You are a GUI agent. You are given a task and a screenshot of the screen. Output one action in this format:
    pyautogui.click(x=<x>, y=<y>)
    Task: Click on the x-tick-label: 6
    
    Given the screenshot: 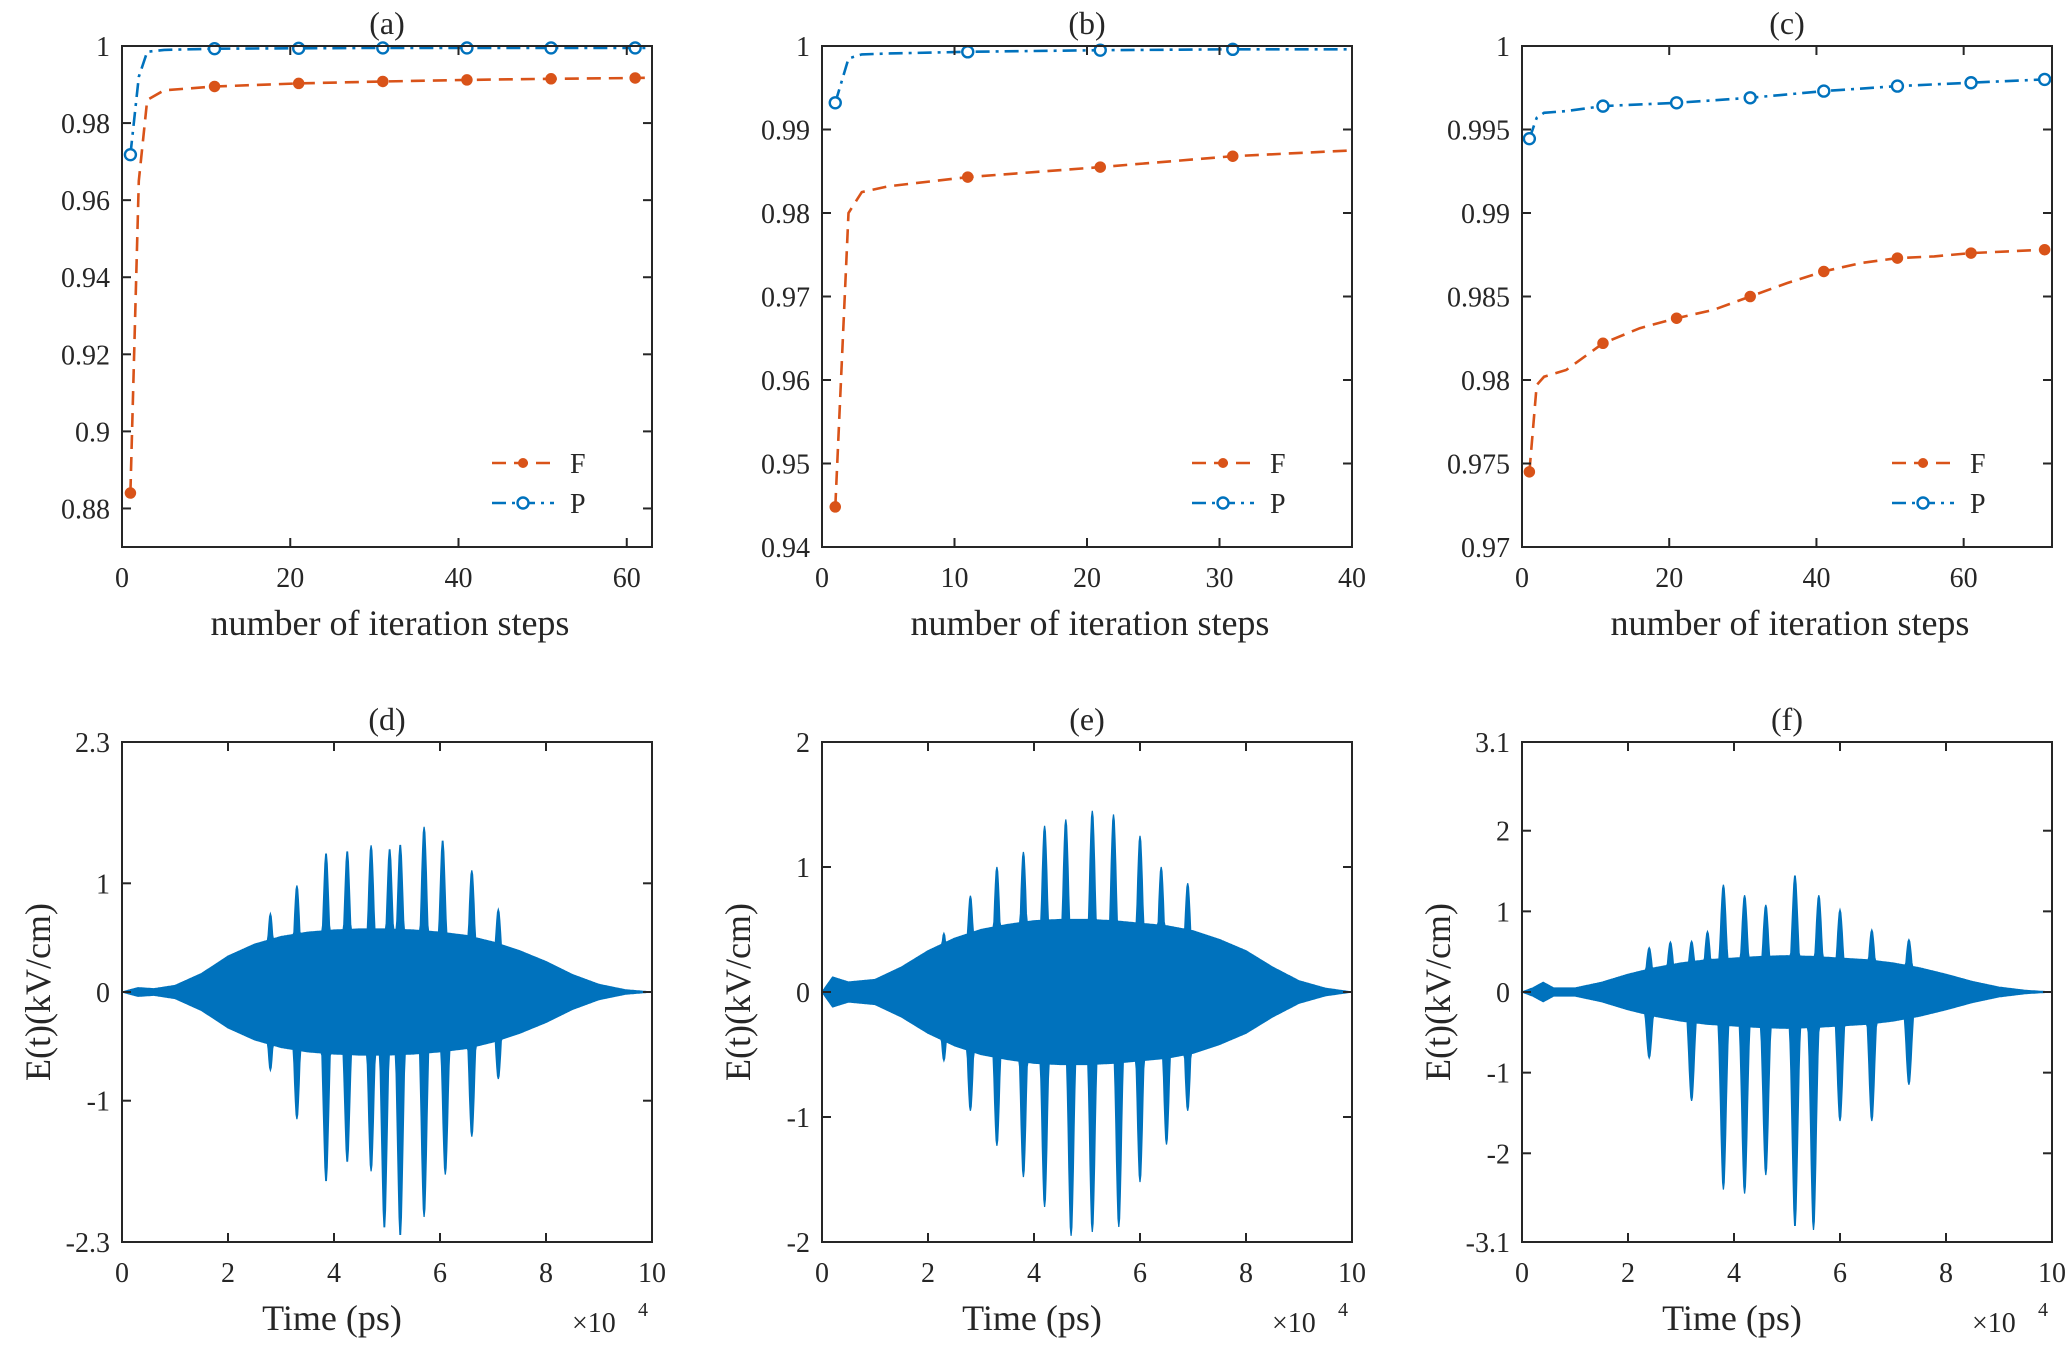 What is the action you would take?
    pyautogui.click(x=1140, y=1273)
    